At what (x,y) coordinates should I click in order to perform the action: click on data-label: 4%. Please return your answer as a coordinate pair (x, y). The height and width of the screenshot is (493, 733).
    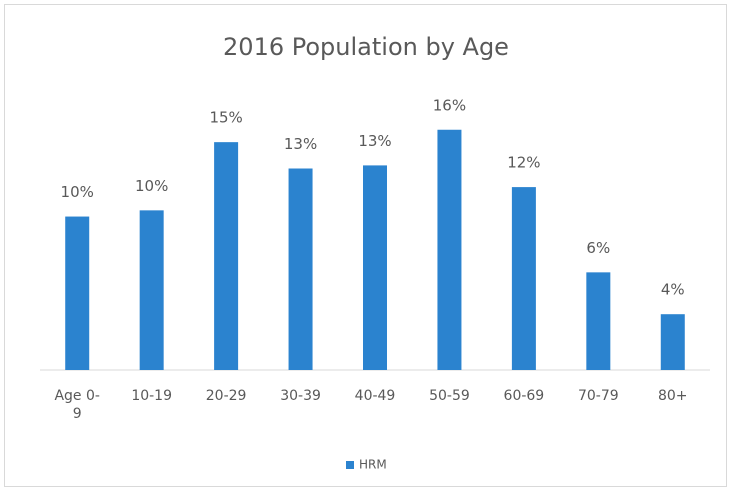
    Looking at the image, I should click on (673, 290).